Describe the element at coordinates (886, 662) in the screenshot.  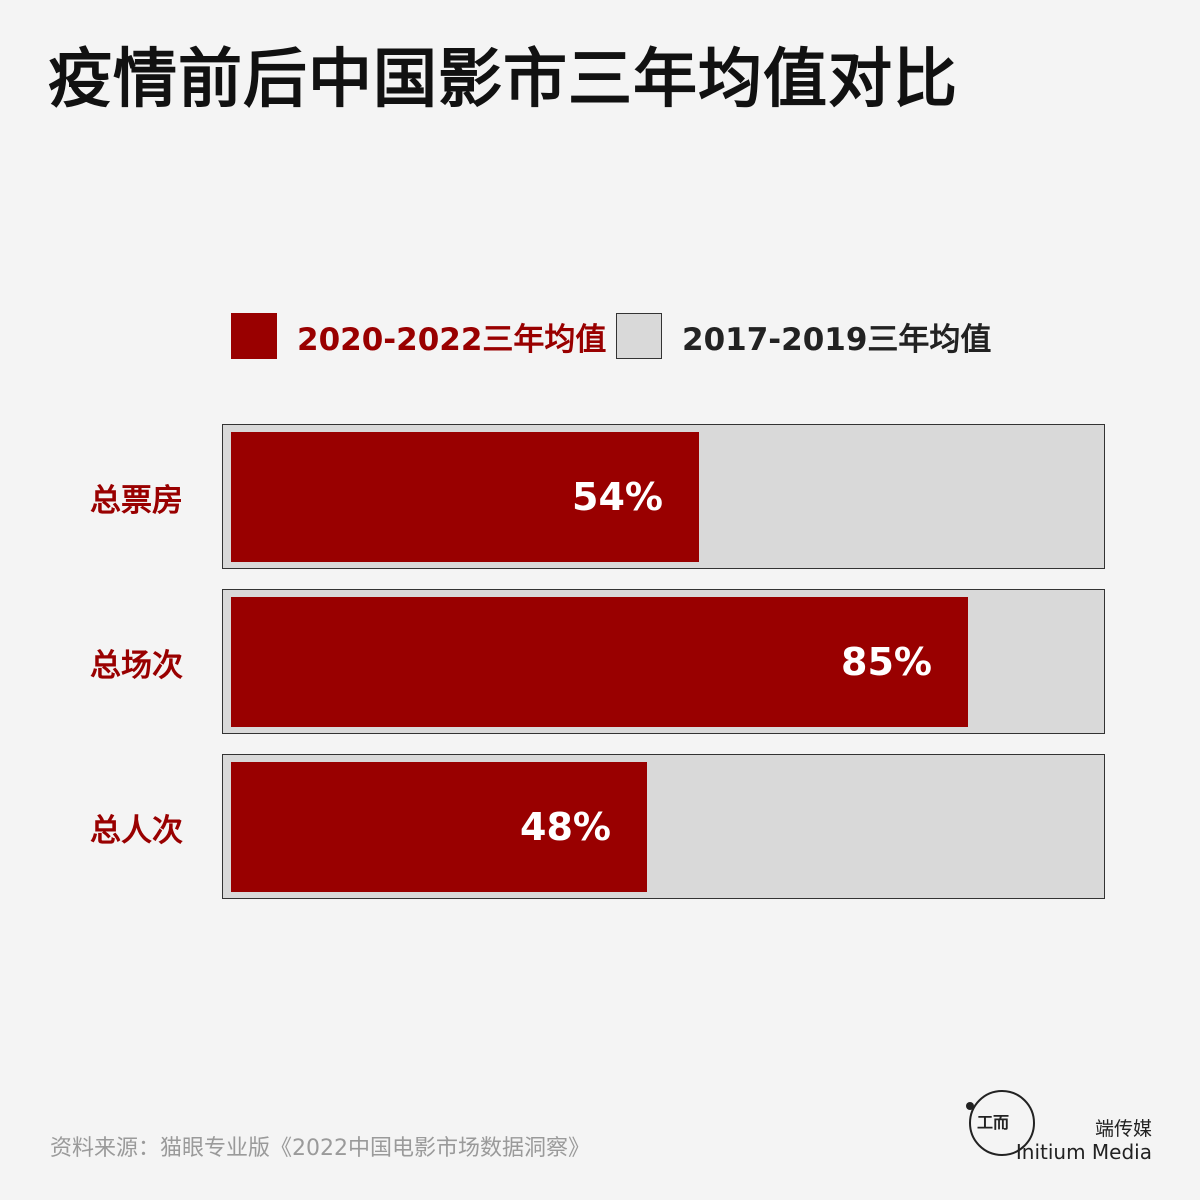
I see `bar-value-label: 85%` at that location.